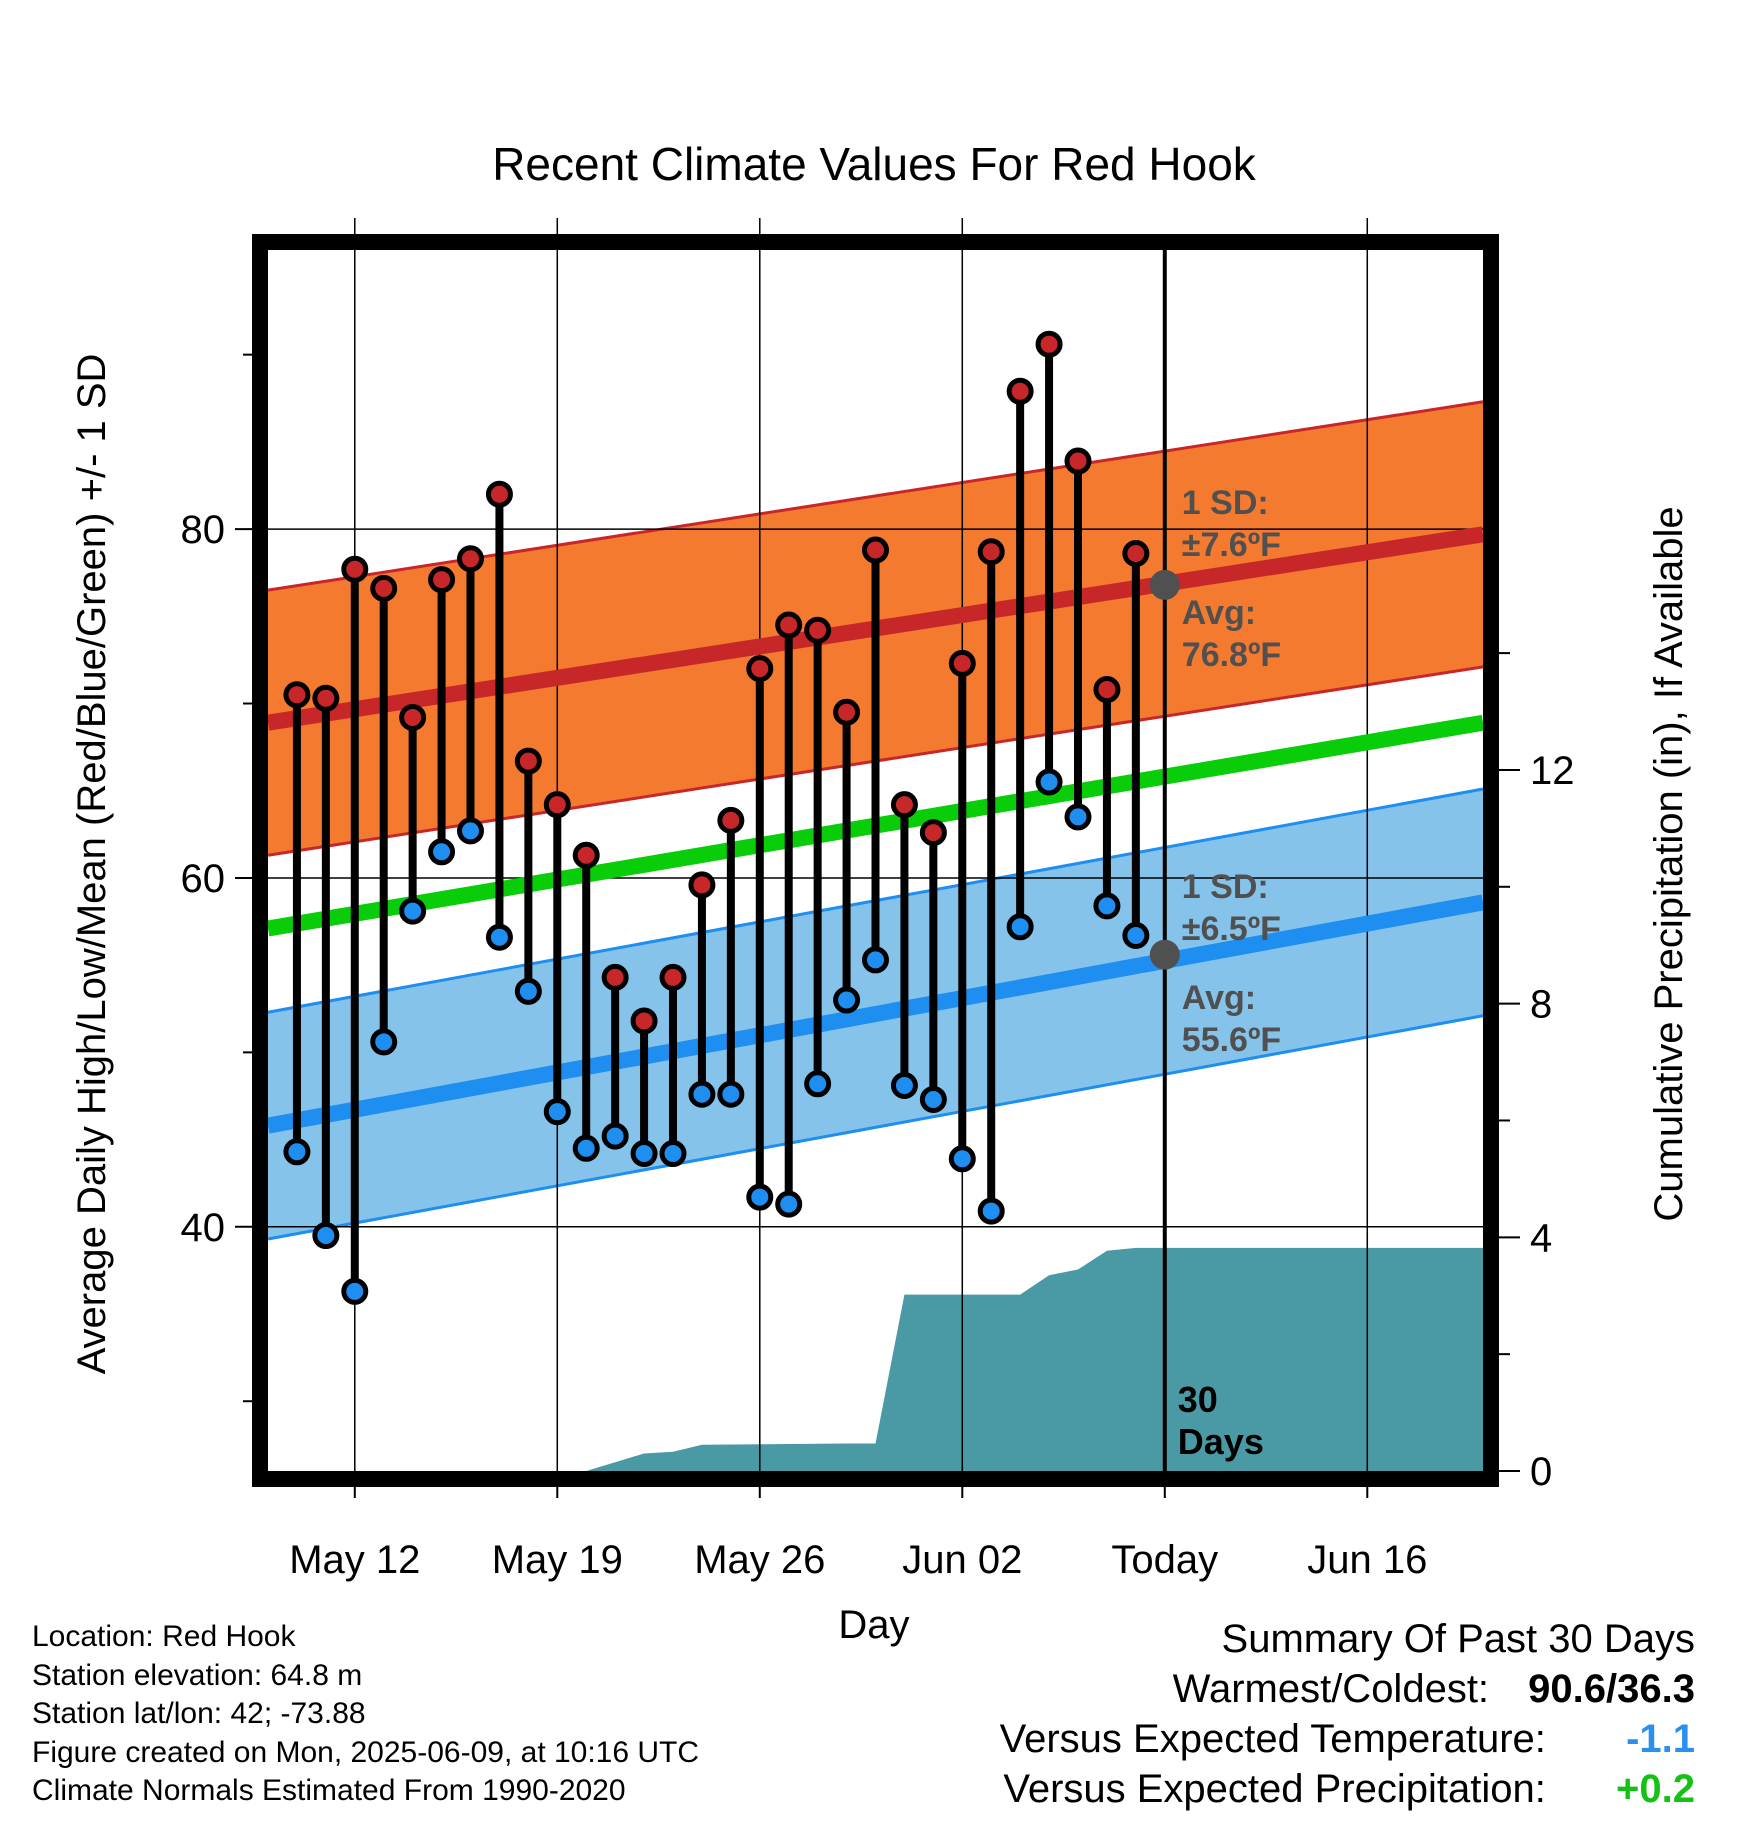 This screenshot has width=1748, height=1828. I want to click on location-text: Location: Red Hook, so click(164, 1636).